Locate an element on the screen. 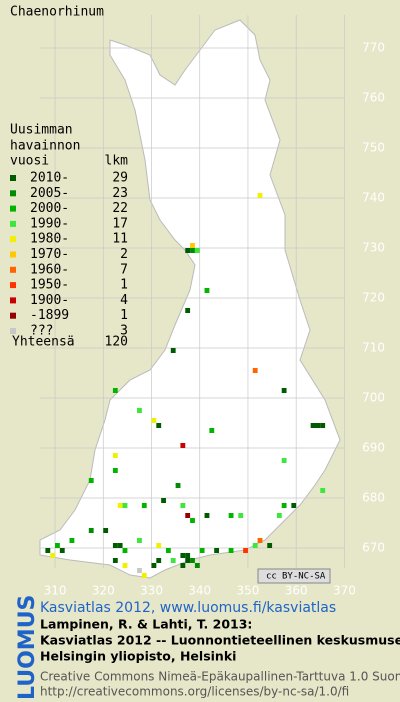  x-tick-label: 330 is located at coordinates (151, 591).